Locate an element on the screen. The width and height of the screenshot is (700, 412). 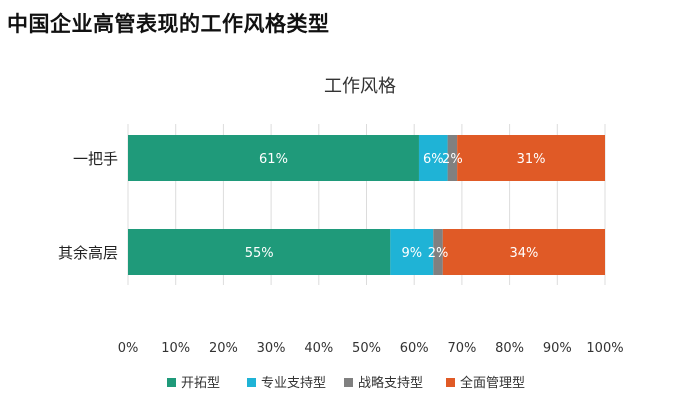
legend-label: 专业支持型 is located at coordinates (293, 383).